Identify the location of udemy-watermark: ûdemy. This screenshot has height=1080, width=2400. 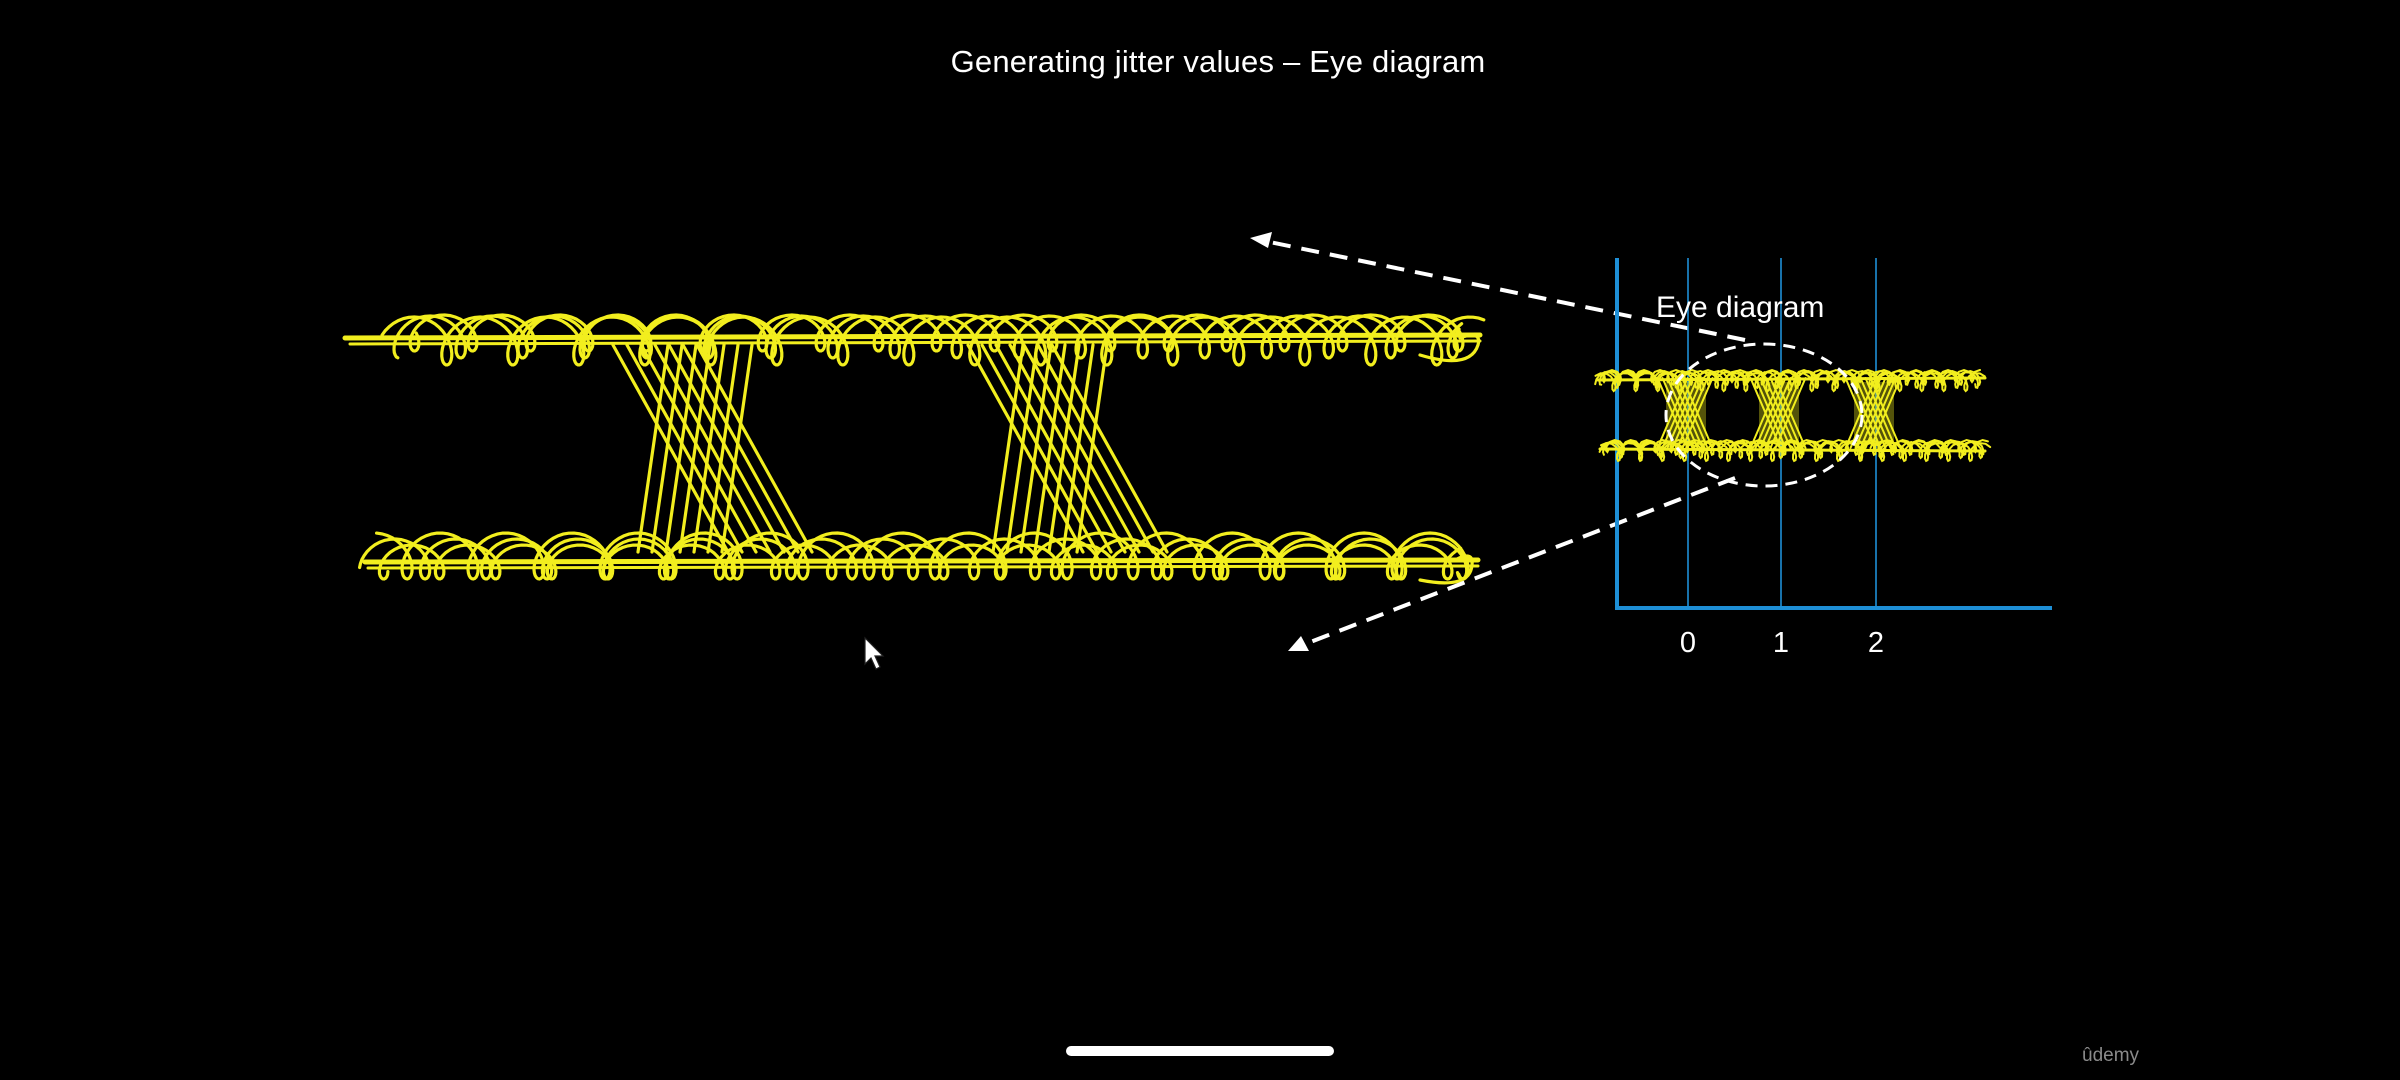
(2111, 1055).